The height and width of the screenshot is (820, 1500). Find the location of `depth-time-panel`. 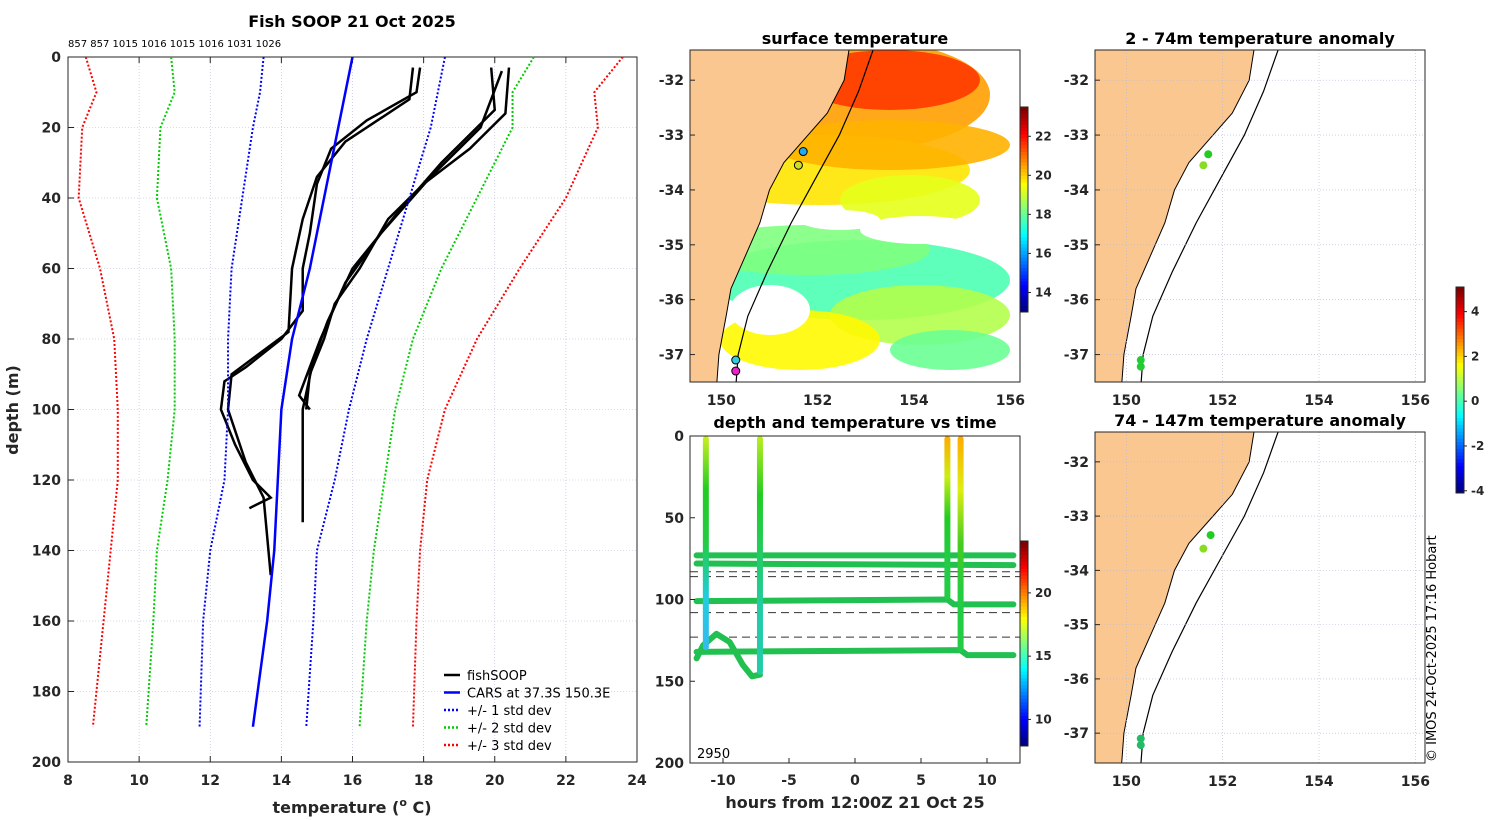

depth-time-panel is located at coordinates (855, 599).